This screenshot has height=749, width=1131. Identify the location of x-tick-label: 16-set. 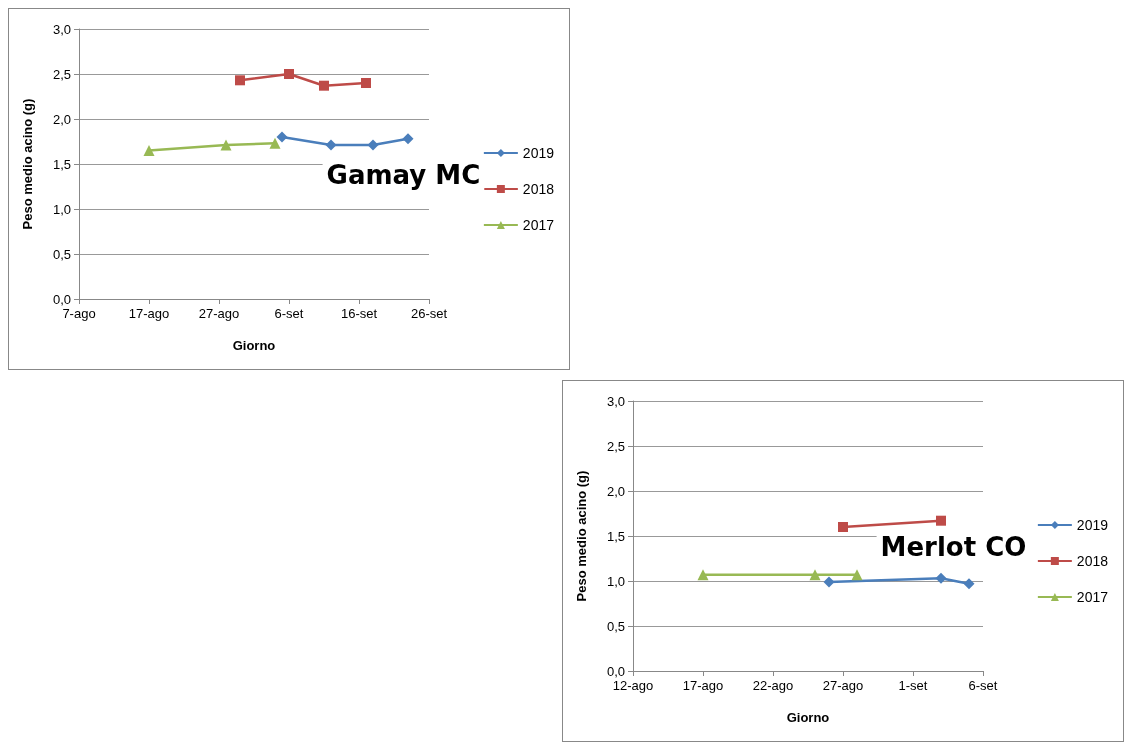
(359, 313).